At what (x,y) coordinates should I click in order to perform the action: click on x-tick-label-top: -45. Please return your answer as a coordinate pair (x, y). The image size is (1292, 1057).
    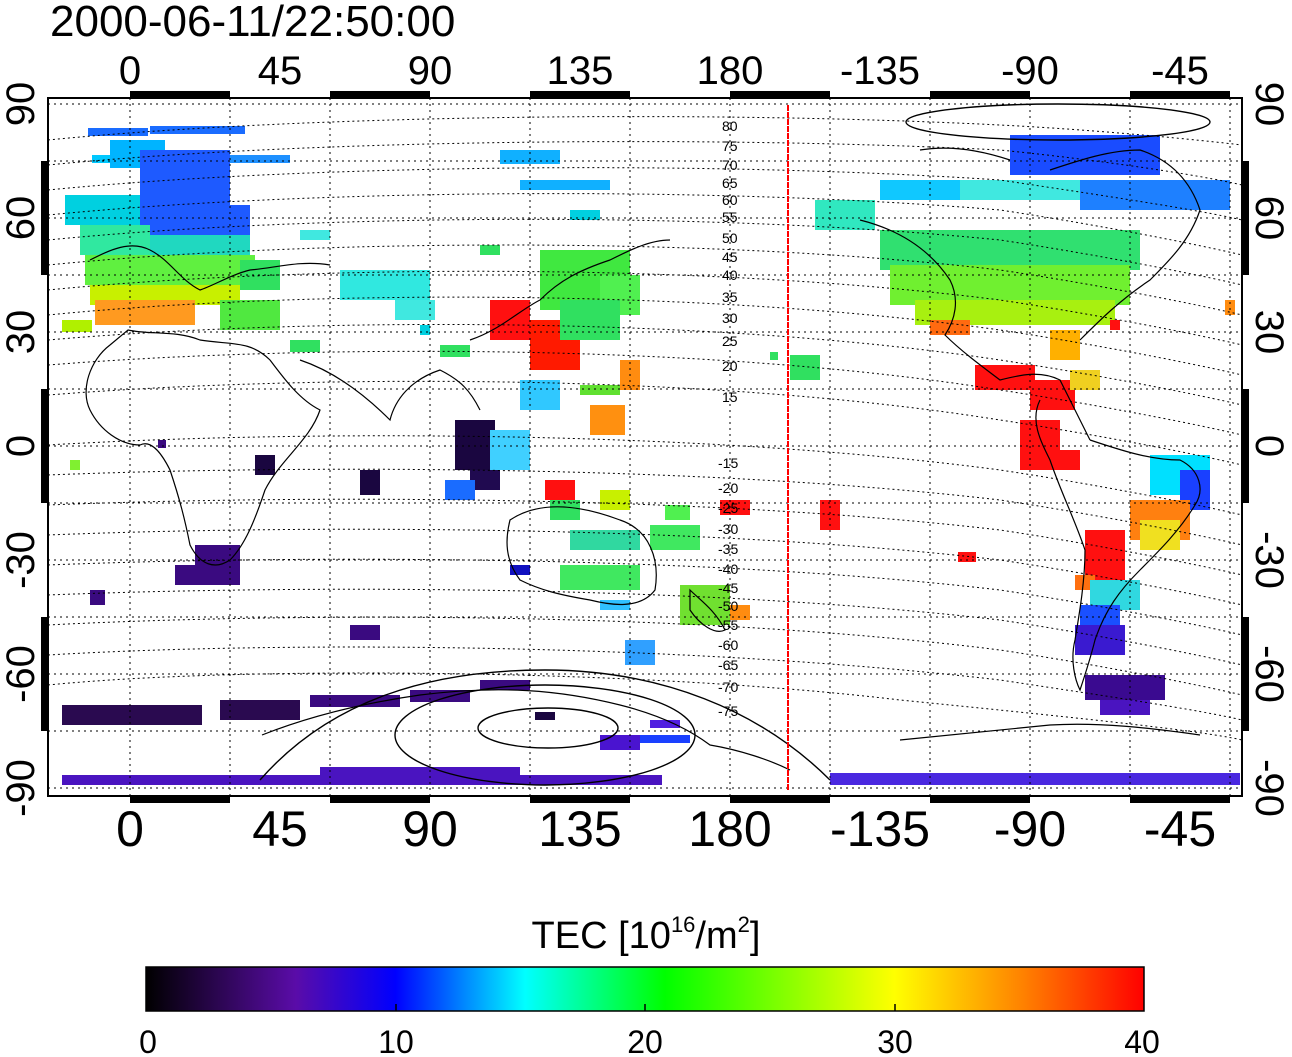
    Looking at the image, I should click on (1180, 71).